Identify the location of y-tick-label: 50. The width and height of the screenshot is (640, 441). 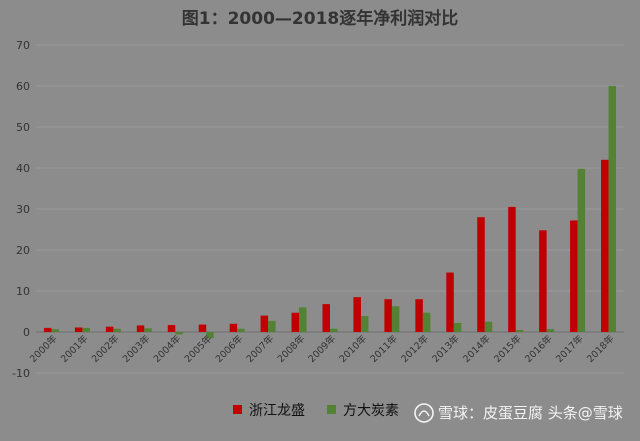
(23, 127).